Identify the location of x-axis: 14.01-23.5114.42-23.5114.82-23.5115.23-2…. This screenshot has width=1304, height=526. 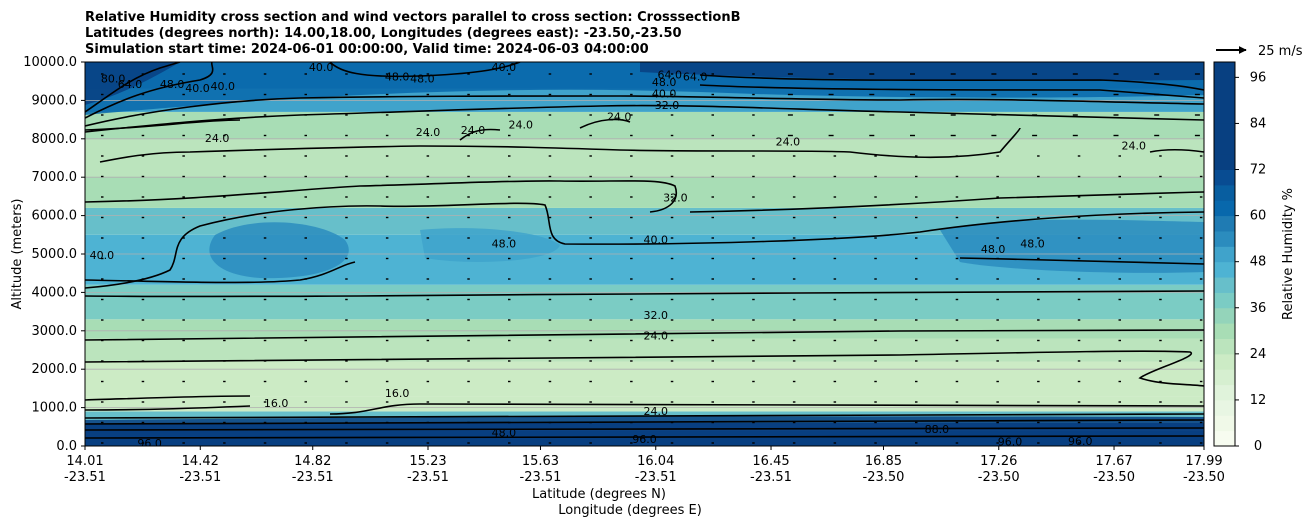
(644, 465).